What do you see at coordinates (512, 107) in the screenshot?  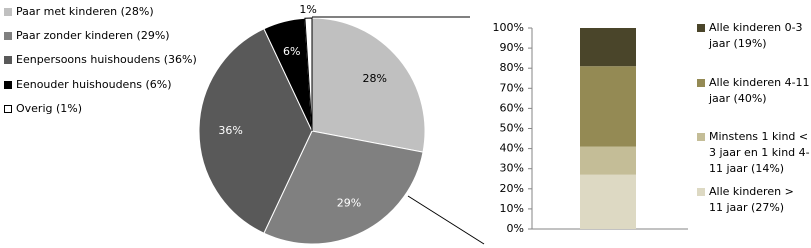 I see `y-tick-label: 60%` at bounding box center [512, 107].